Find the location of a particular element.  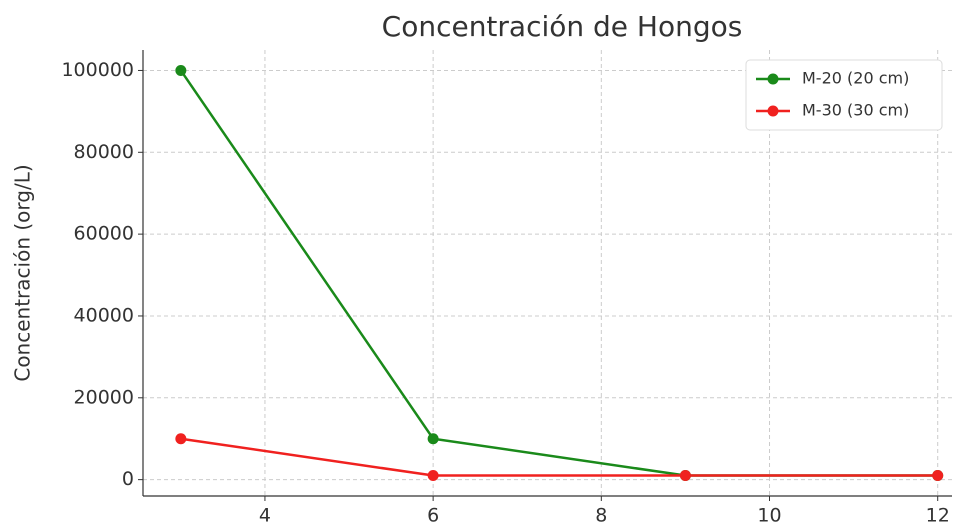

y-tick-label: 100000 is located at coordinates (97, 70).